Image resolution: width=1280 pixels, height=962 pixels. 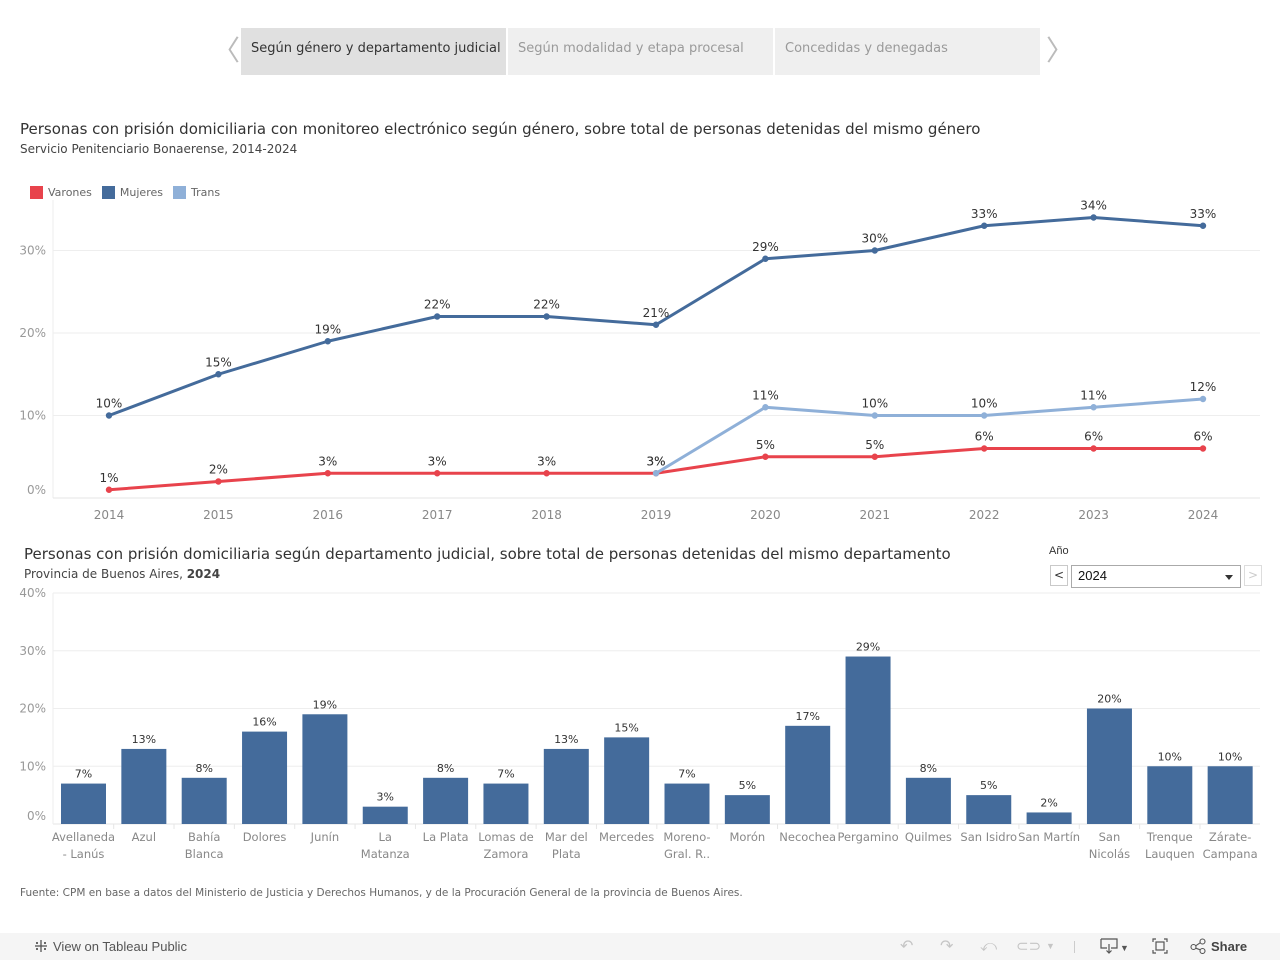 What do you see at coordinates (385, 797) in the screenshot?
I see `bar-value-label: 3%` at bounding box center [385, 797].